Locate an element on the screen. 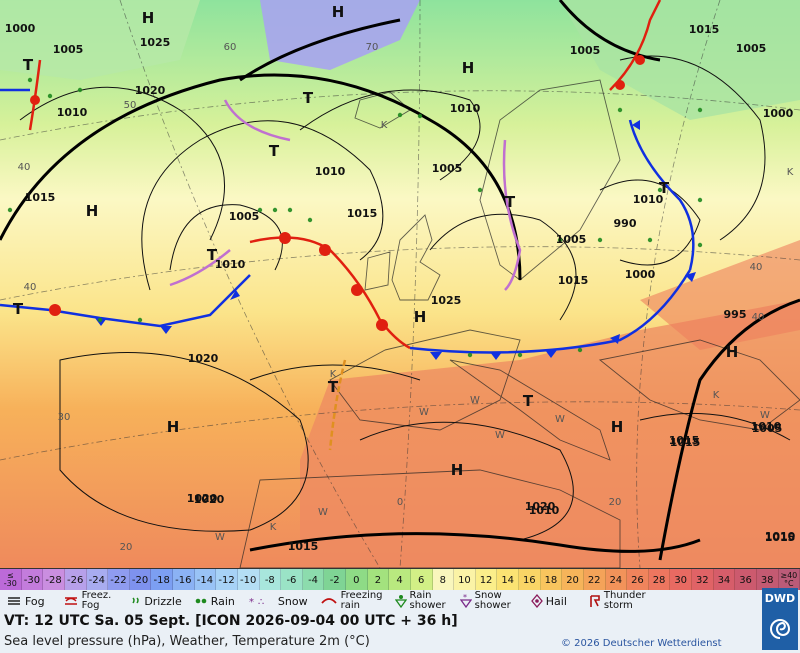 This screenshot has height=653, width=800. scale-value-cell: -16 is located at coordinates (184, 580).